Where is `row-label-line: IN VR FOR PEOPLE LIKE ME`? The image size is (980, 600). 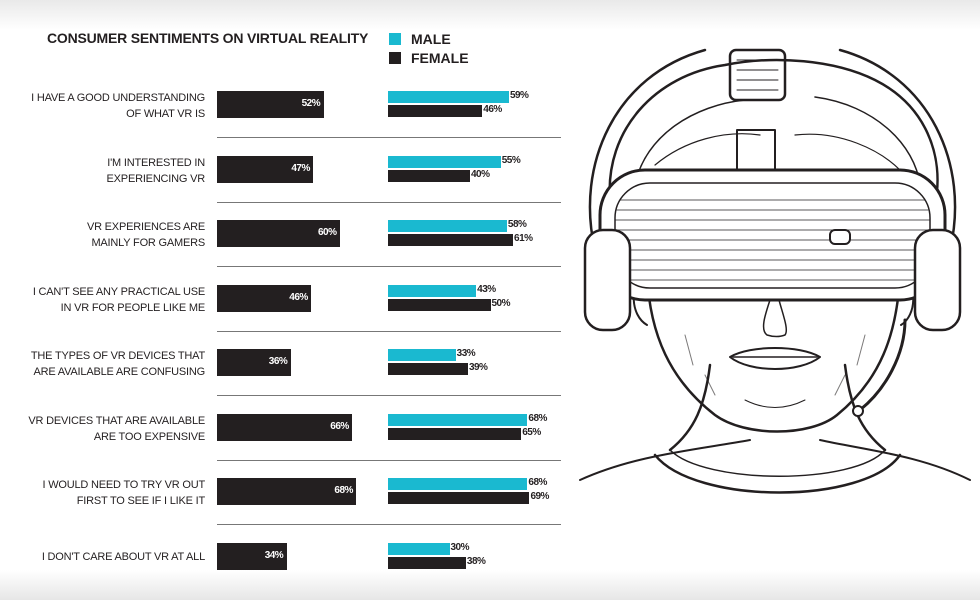 row-label-line: IN VR FOR PEOPLE LIKE ME is located at coordinates (133, 307).